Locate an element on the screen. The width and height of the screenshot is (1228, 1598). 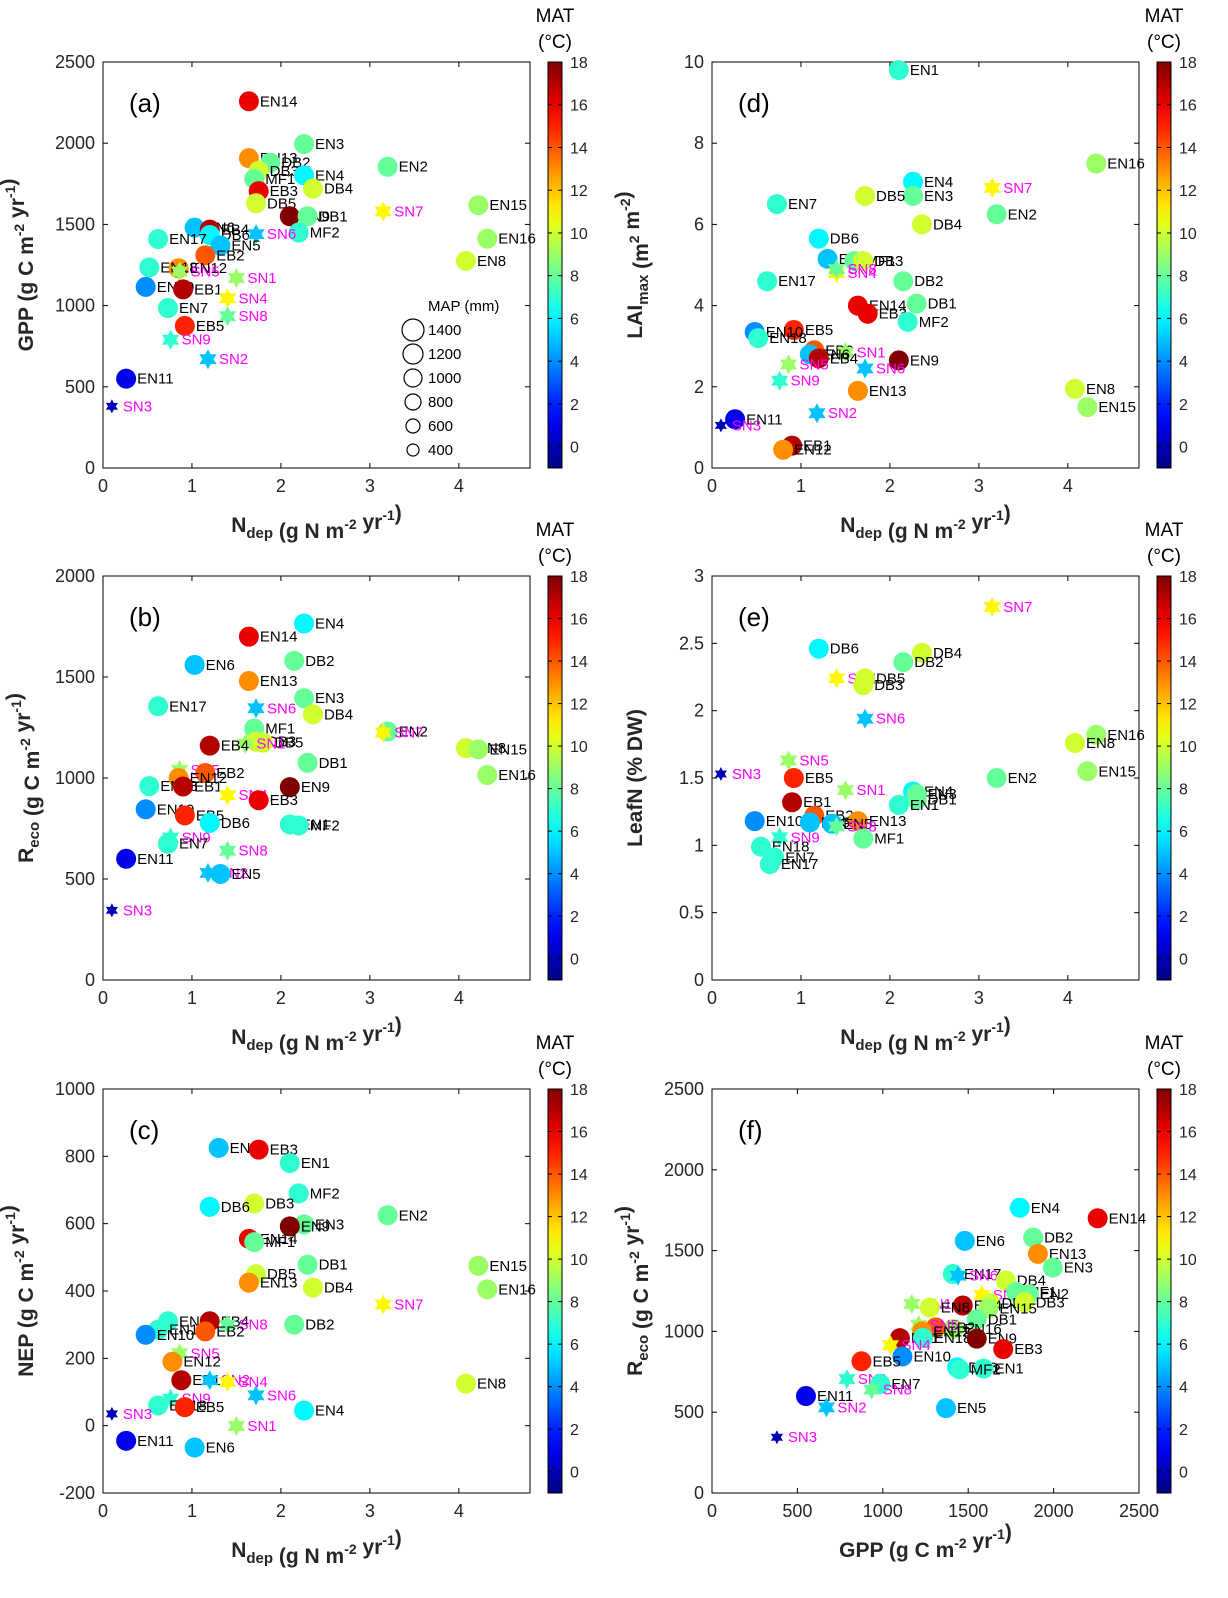
circle-marker-db6 is located at coordinates (209, 1206).